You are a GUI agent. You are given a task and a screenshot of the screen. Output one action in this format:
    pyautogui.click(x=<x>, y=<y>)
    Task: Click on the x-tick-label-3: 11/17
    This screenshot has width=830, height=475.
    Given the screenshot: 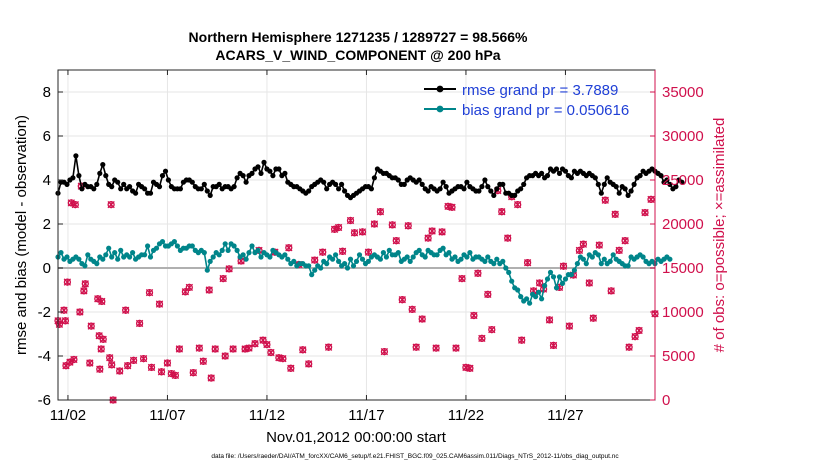 What is the action you would take?
    pyautogui.click(x=366, y=415)
    